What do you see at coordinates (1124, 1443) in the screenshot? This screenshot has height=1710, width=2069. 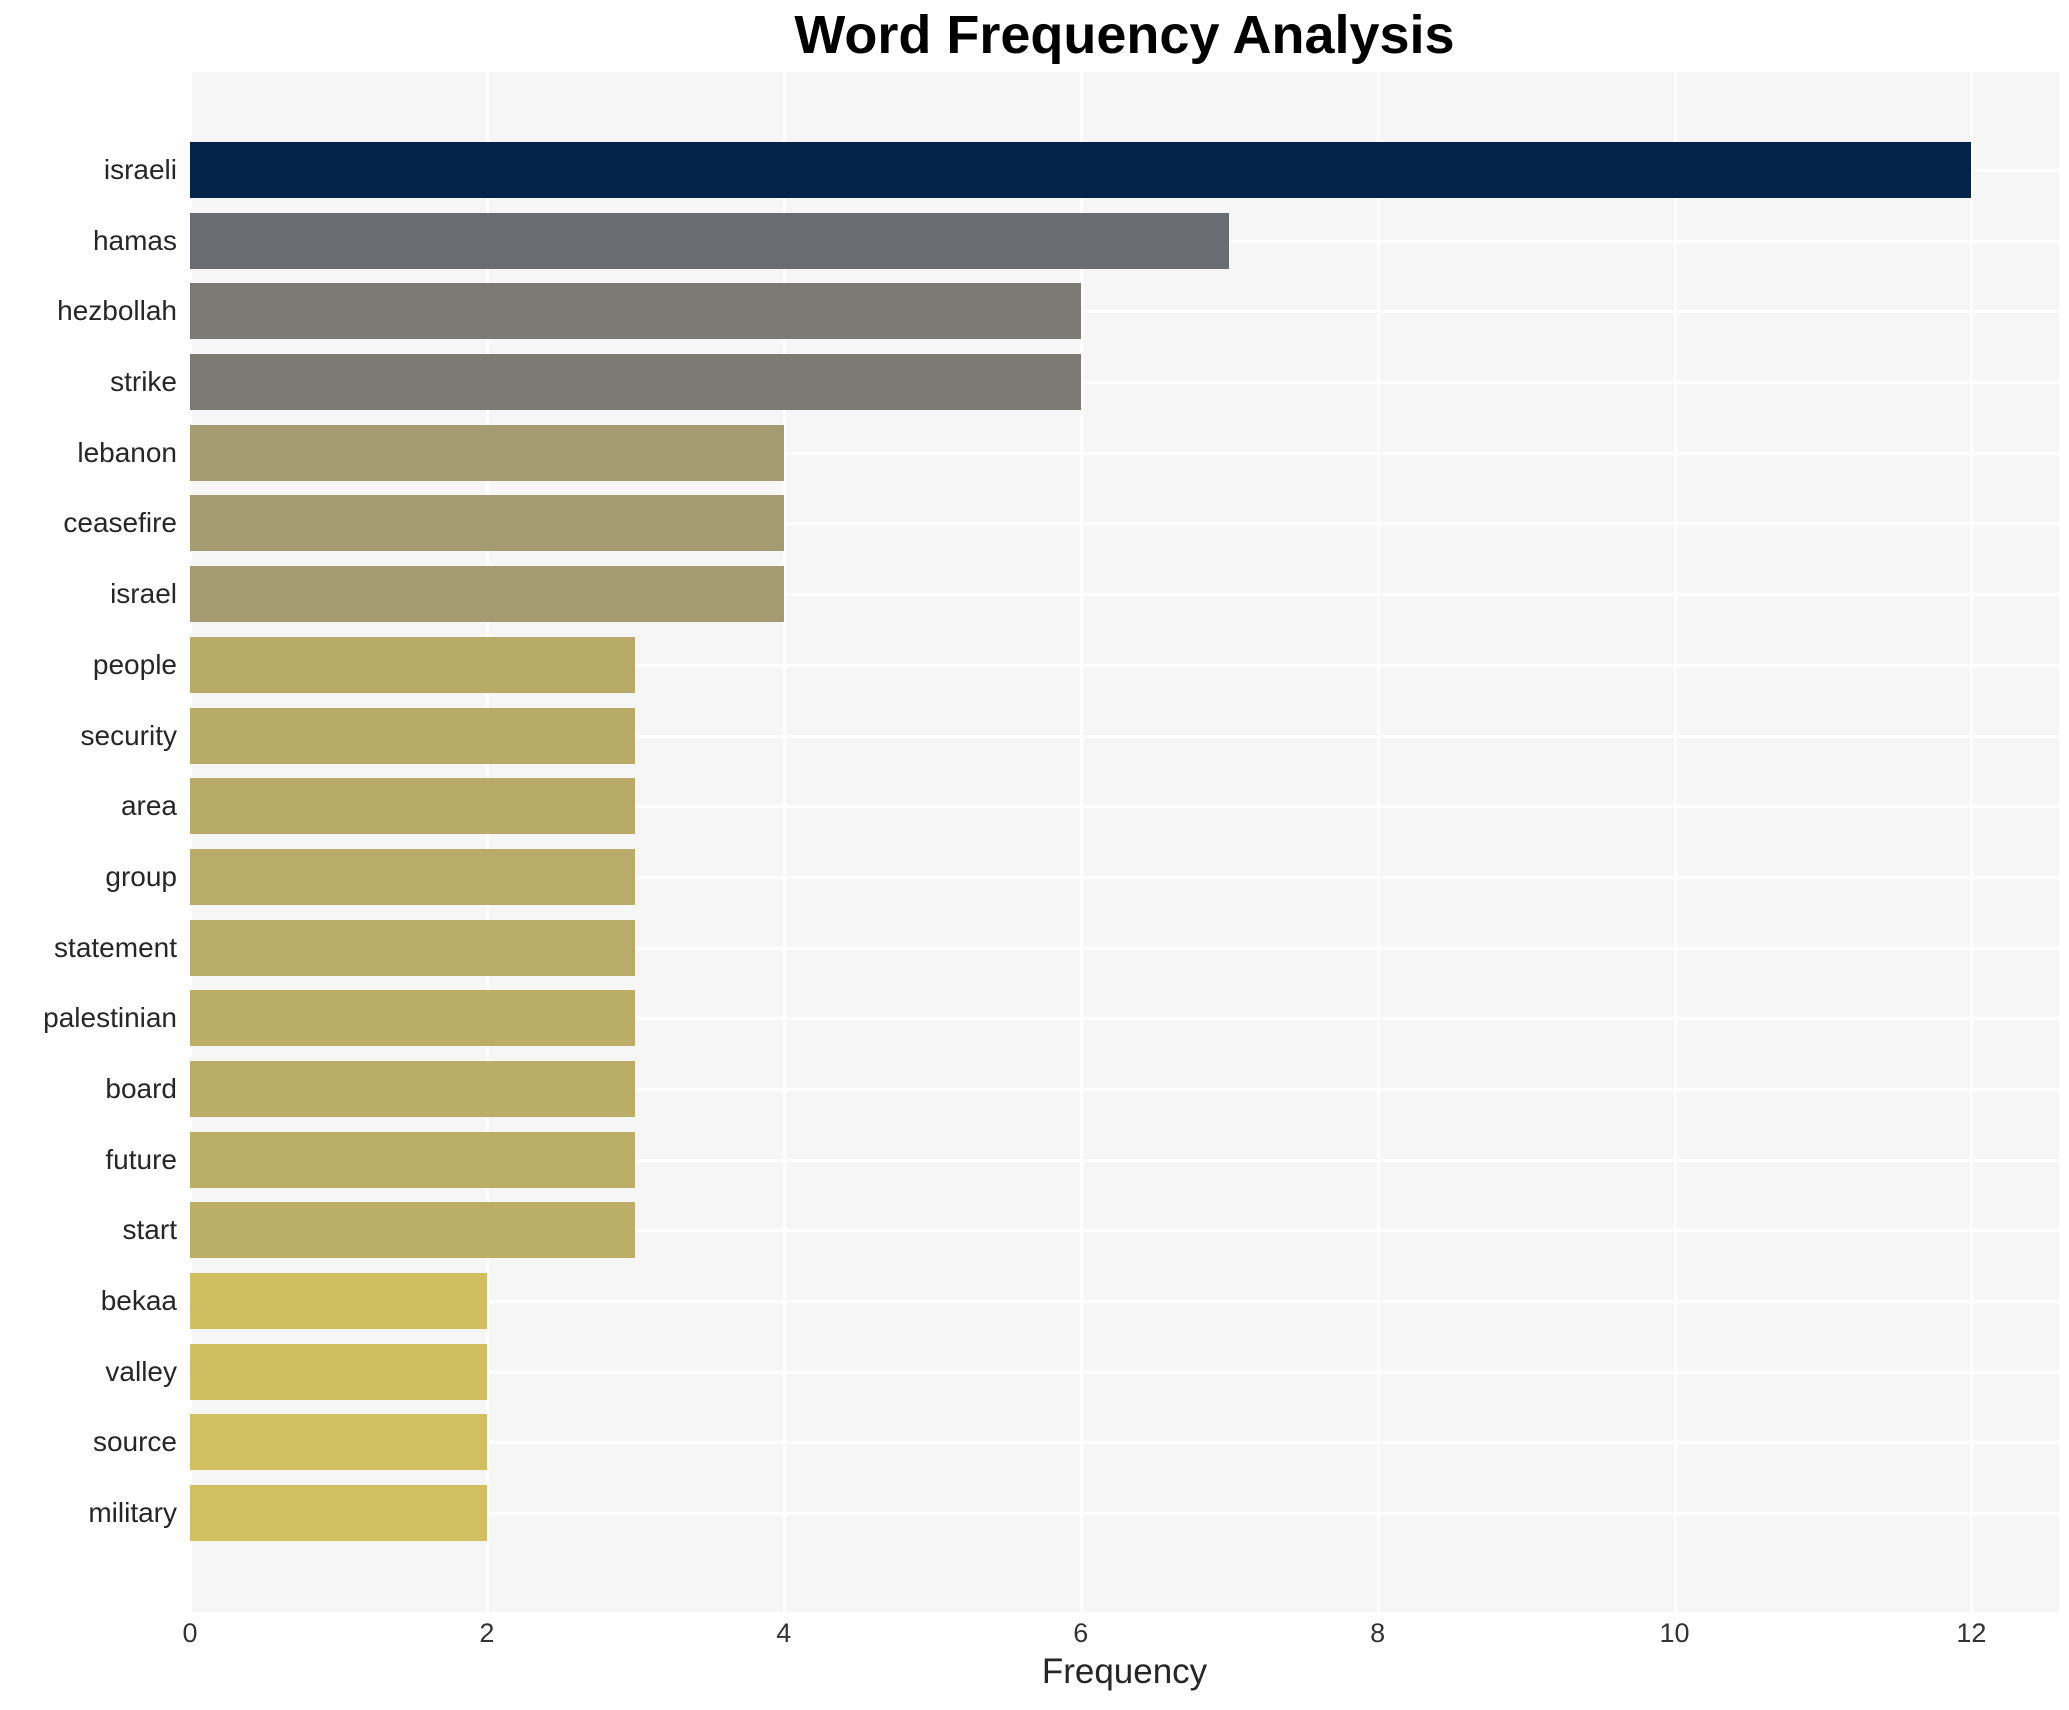 I see `h-gridline-source` at bounding box center [1124, 1443].